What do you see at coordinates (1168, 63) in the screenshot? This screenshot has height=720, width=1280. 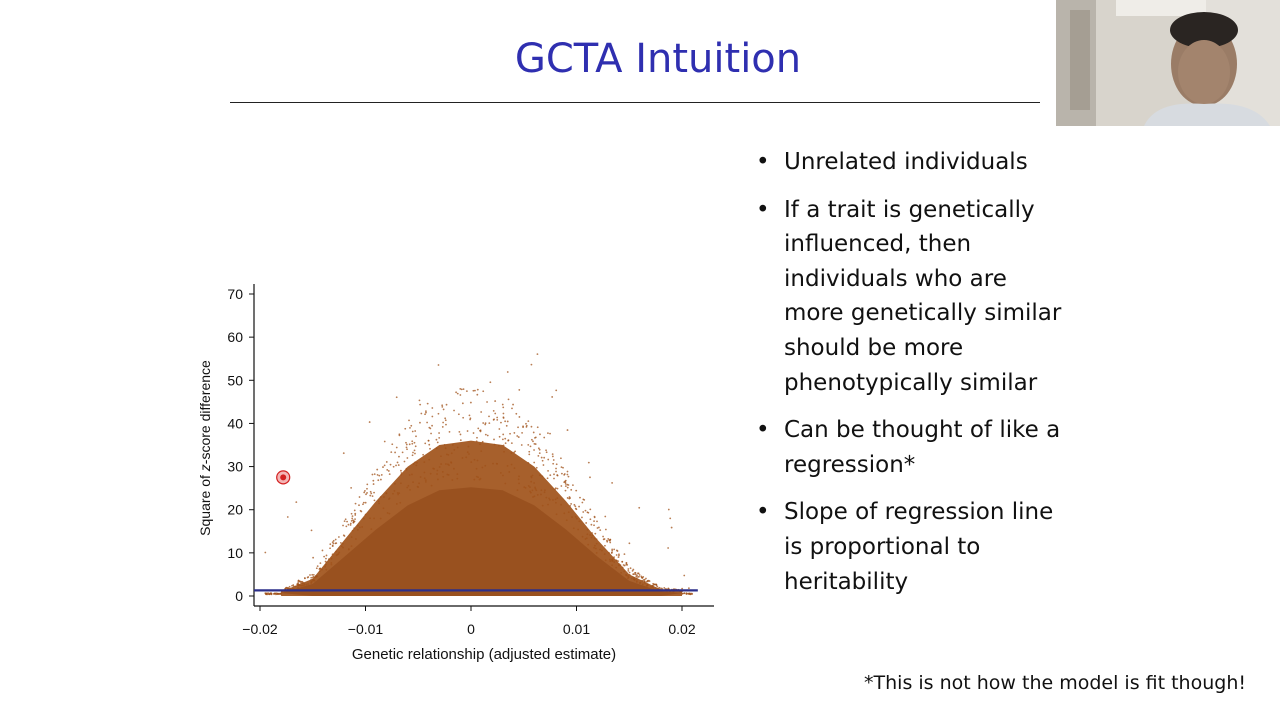 I see `presenter-webcam` at bounding box center [1168, 63].